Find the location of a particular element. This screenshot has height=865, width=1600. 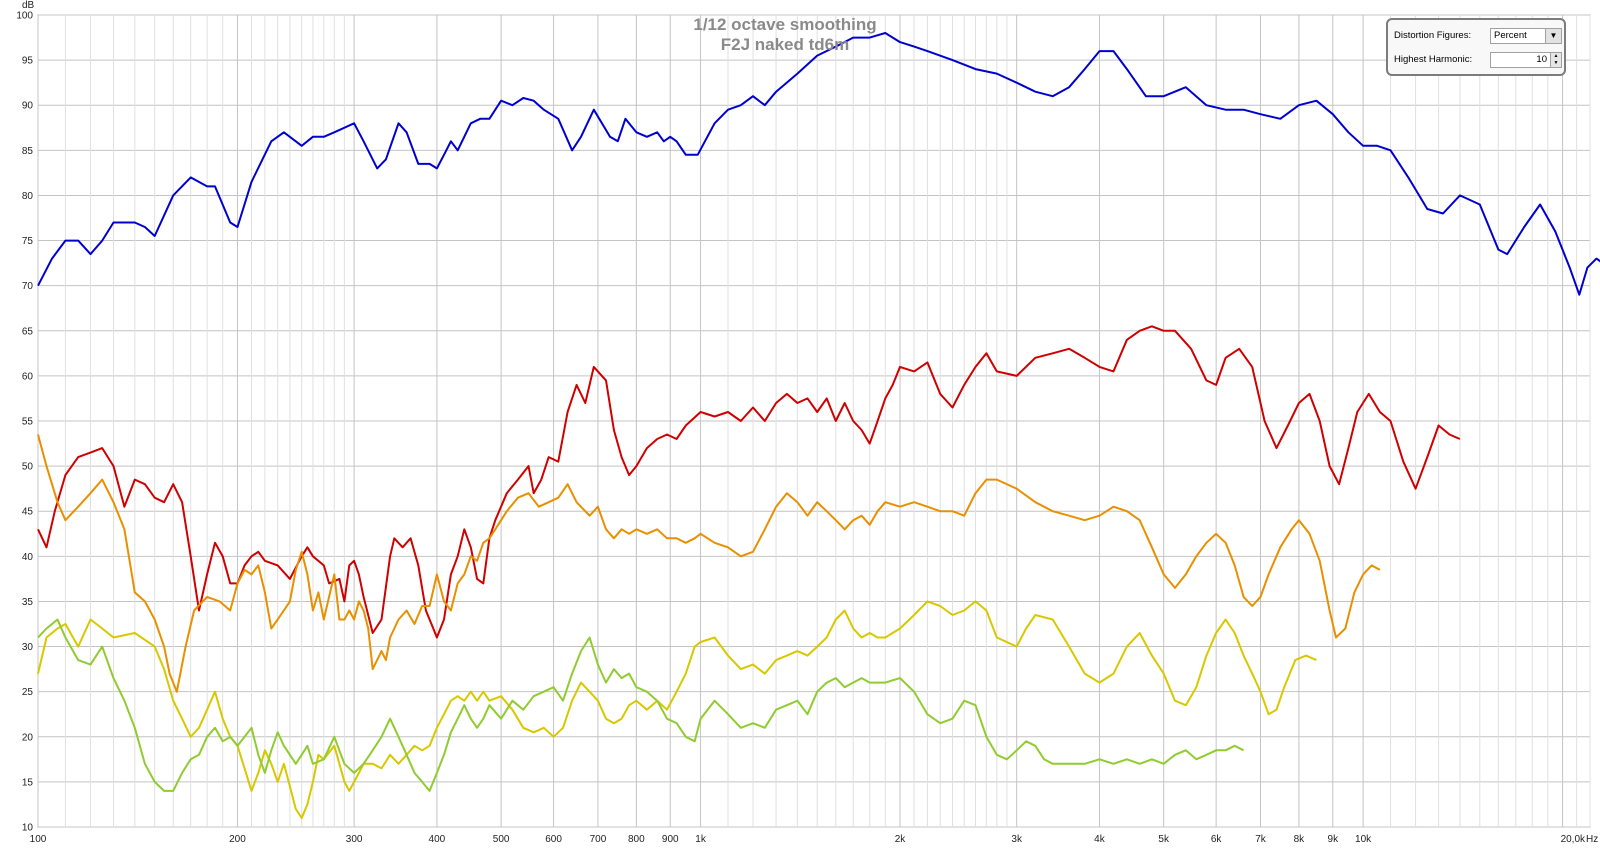

distortion-figures-row: Distortion Figures: Percent ▼ is located at coordinates (1478, 36).